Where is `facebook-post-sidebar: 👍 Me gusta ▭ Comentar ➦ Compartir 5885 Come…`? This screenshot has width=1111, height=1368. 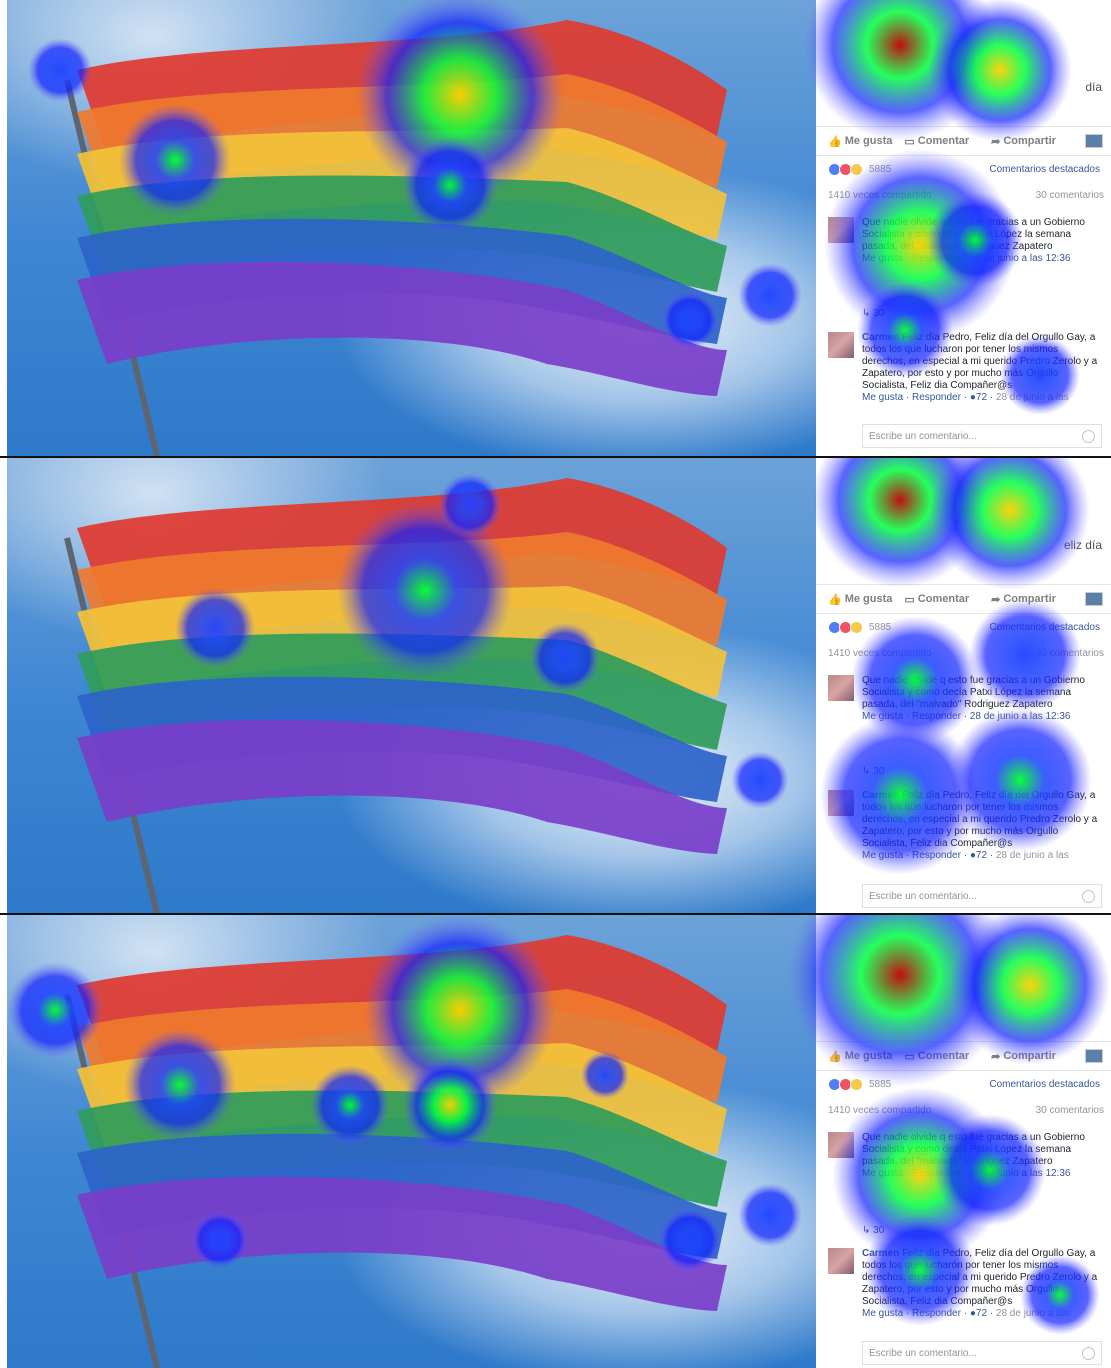
facebook-post-sidebar: 👍 Me gusta ▭ Comentar ➦ Compartir 5885 Come… is located at coordinates (963, 1141).